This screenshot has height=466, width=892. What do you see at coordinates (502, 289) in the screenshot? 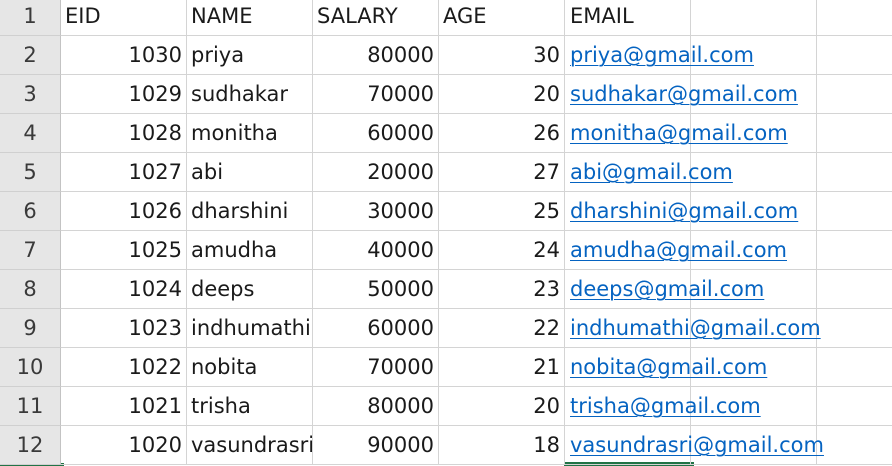
I see `cell-age: 23` at bounding box center [502, 289].